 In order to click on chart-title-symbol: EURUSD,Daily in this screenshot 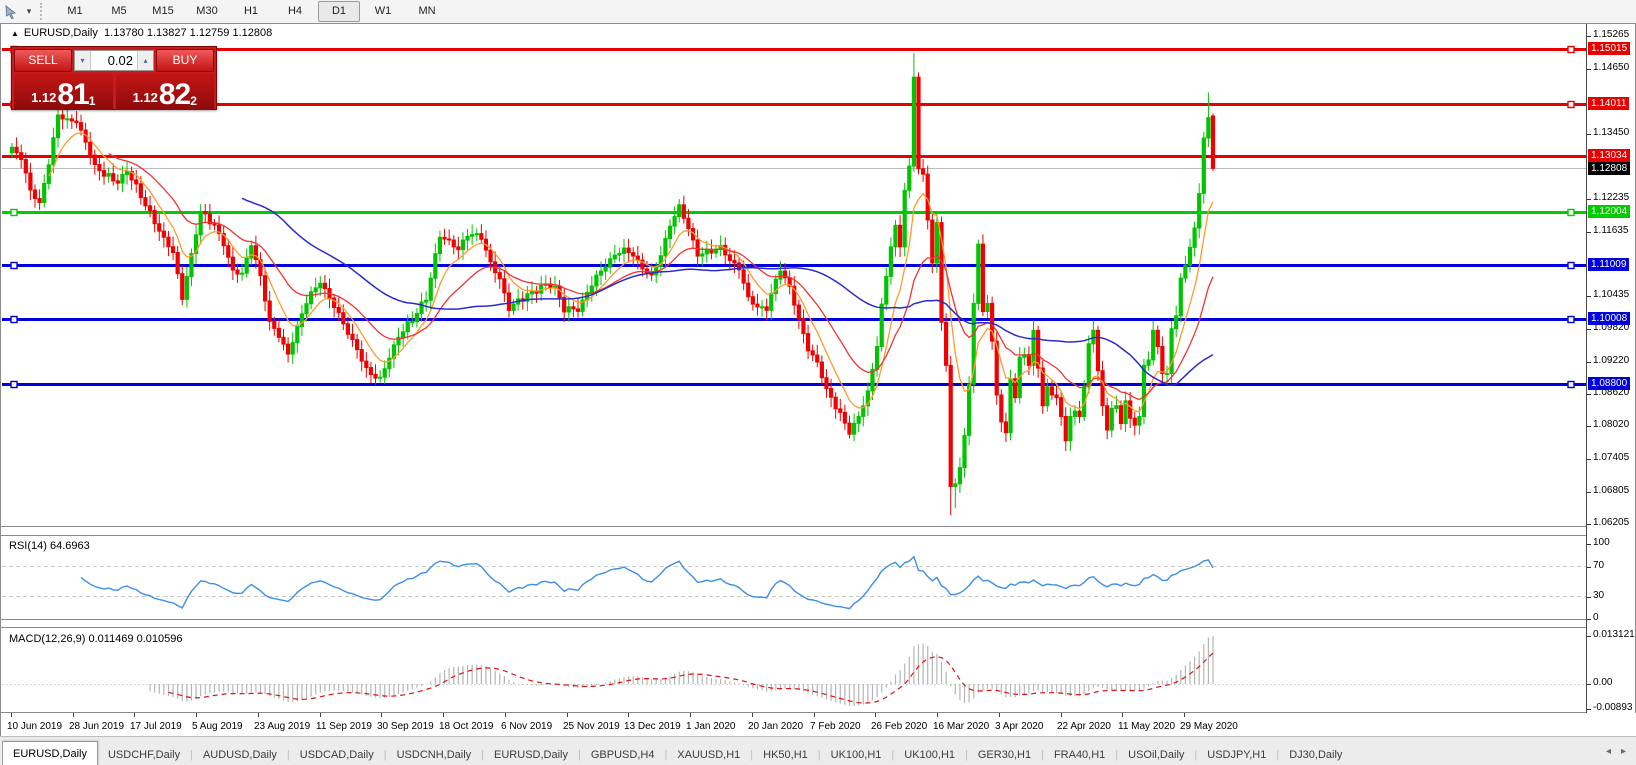, I will do `click(60, 33)`.